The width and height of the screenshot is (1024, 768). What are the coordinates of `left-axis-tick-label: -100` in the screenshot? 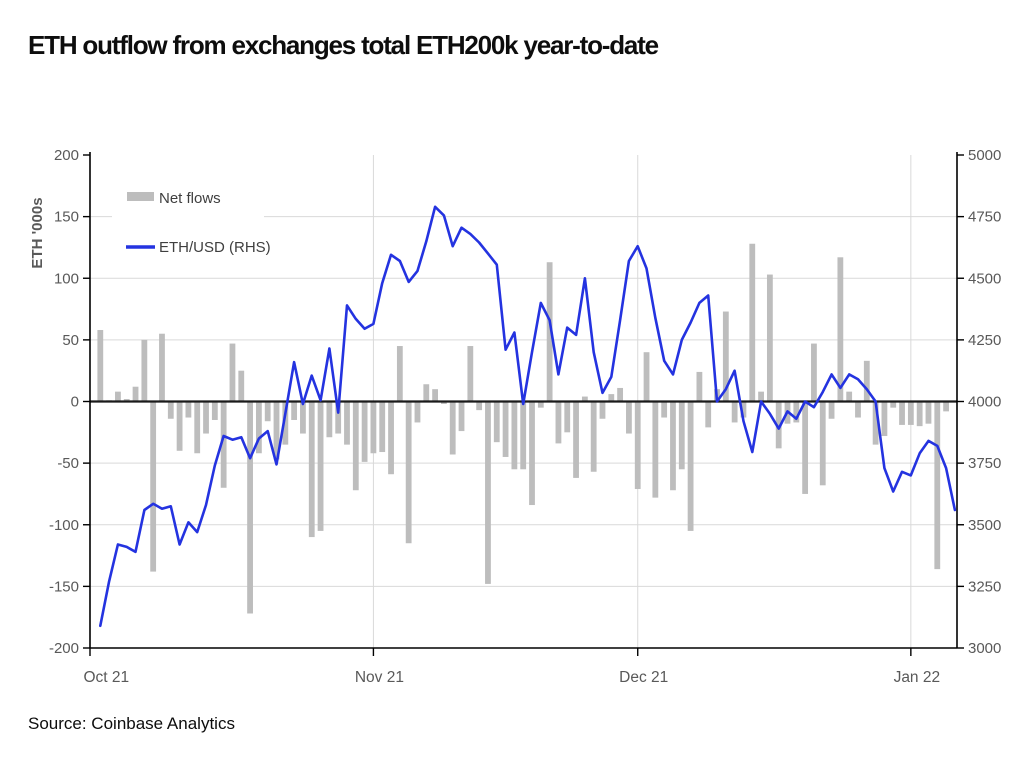 It's located at (64, 525).